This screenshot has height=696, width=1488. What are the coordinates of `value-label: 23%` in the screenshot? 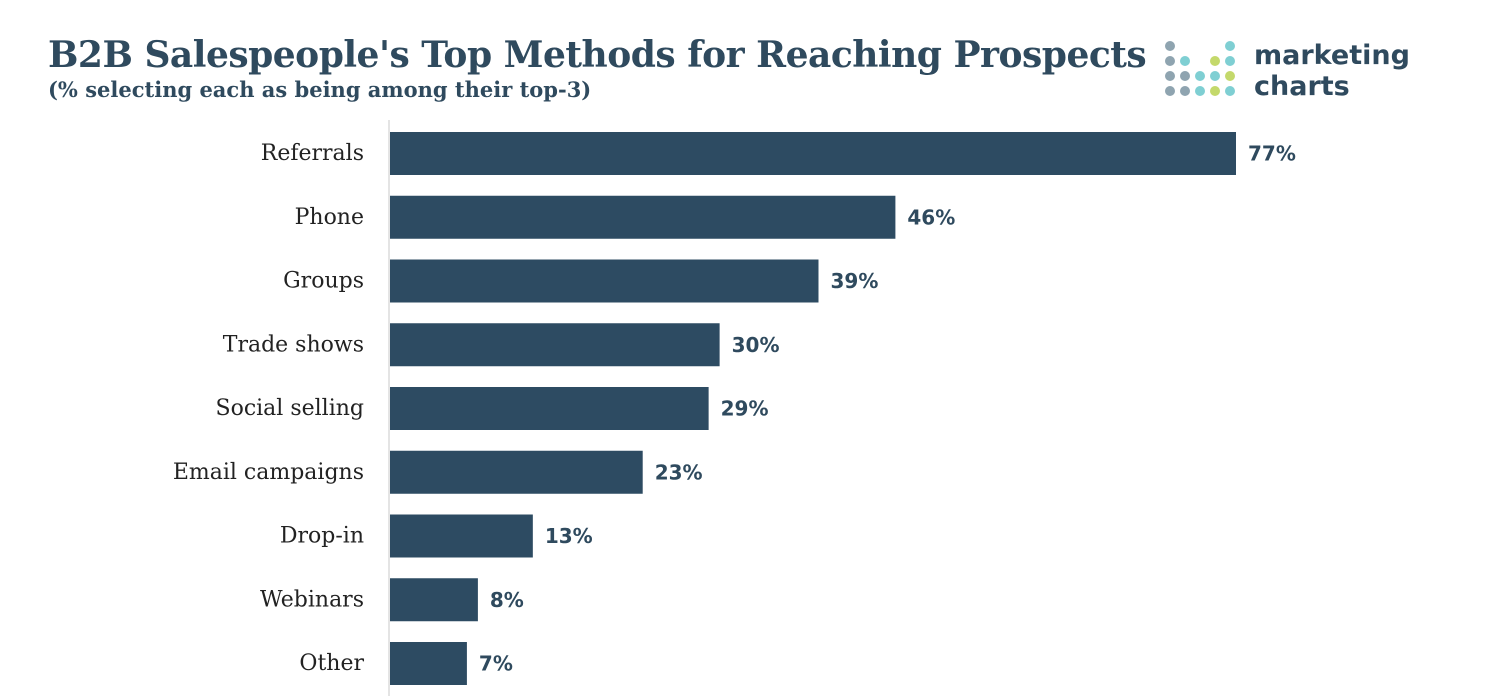 It's located at (679, 472).